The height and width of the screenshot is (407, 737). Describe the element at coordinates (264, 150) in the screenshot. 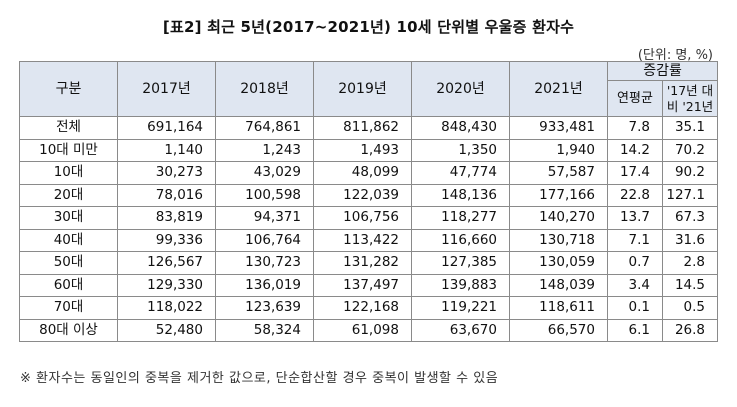

I see `cell-count: 1,243` at that location.